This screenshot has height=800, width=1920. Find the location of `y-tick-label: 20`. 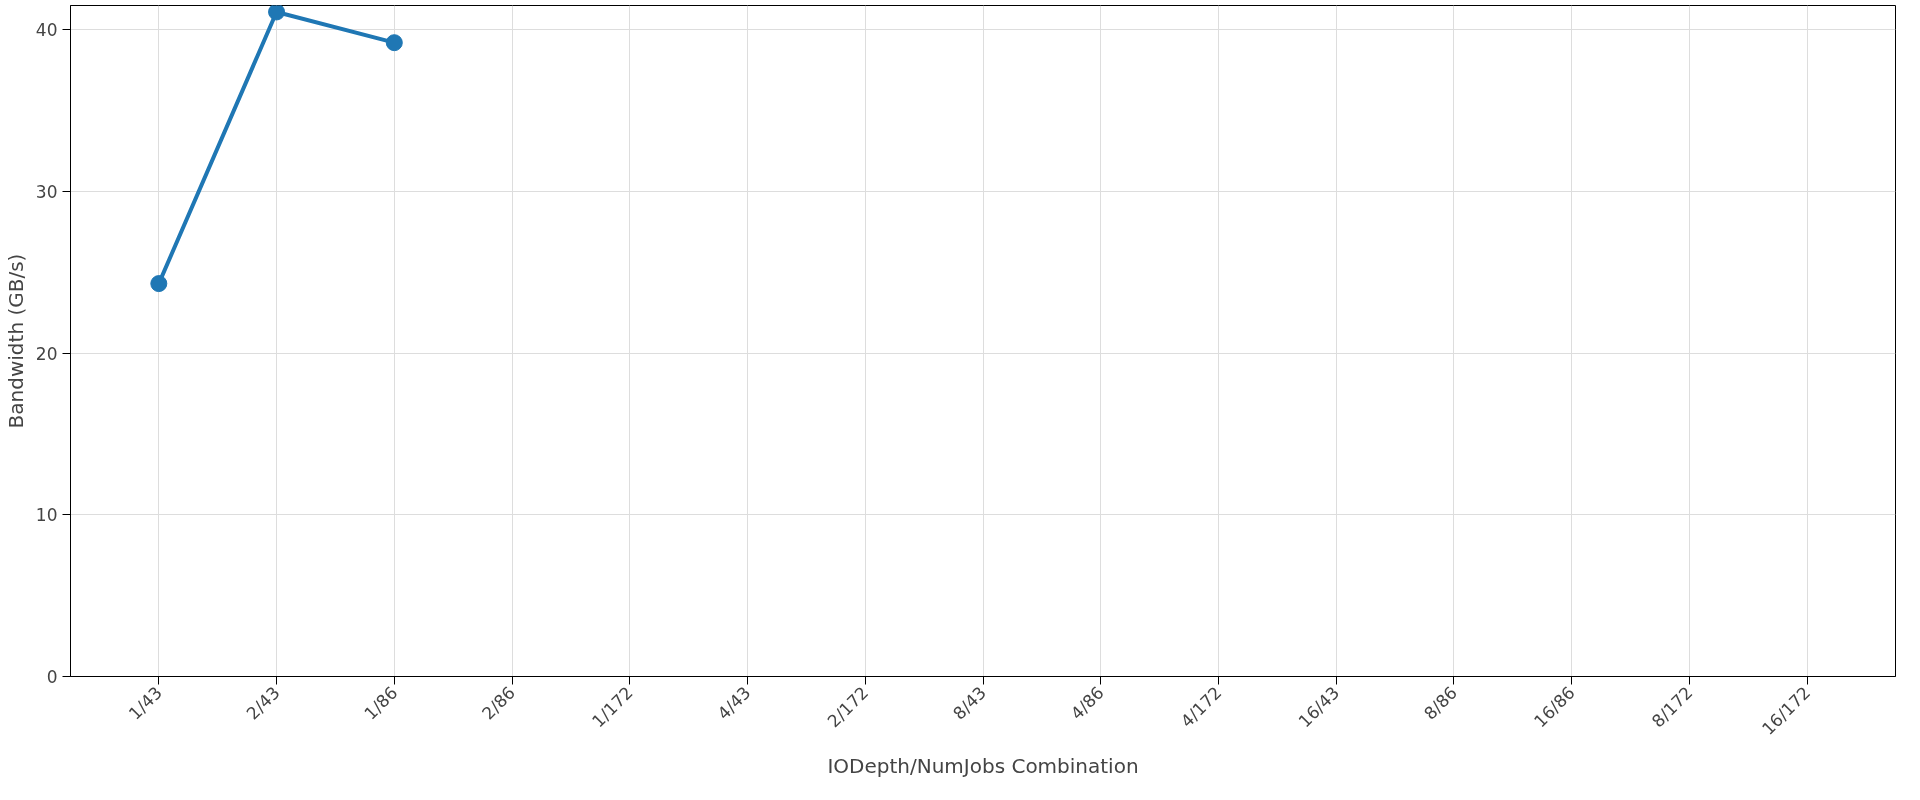

y-tick-label: 20 is located at coordinates (46, 353).